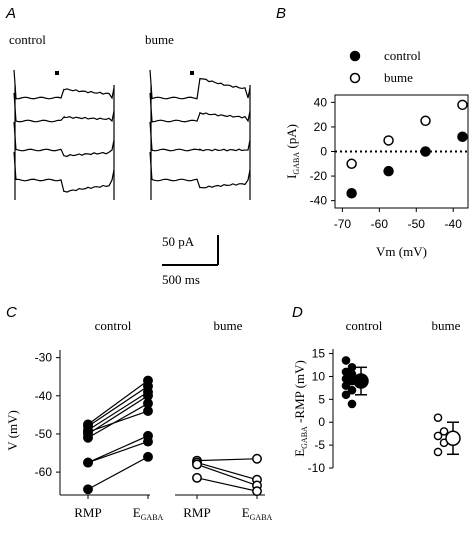  Describe the element at coordinates (319, 445) in the screenshot. I see `y-tick-label: -5` at that location.